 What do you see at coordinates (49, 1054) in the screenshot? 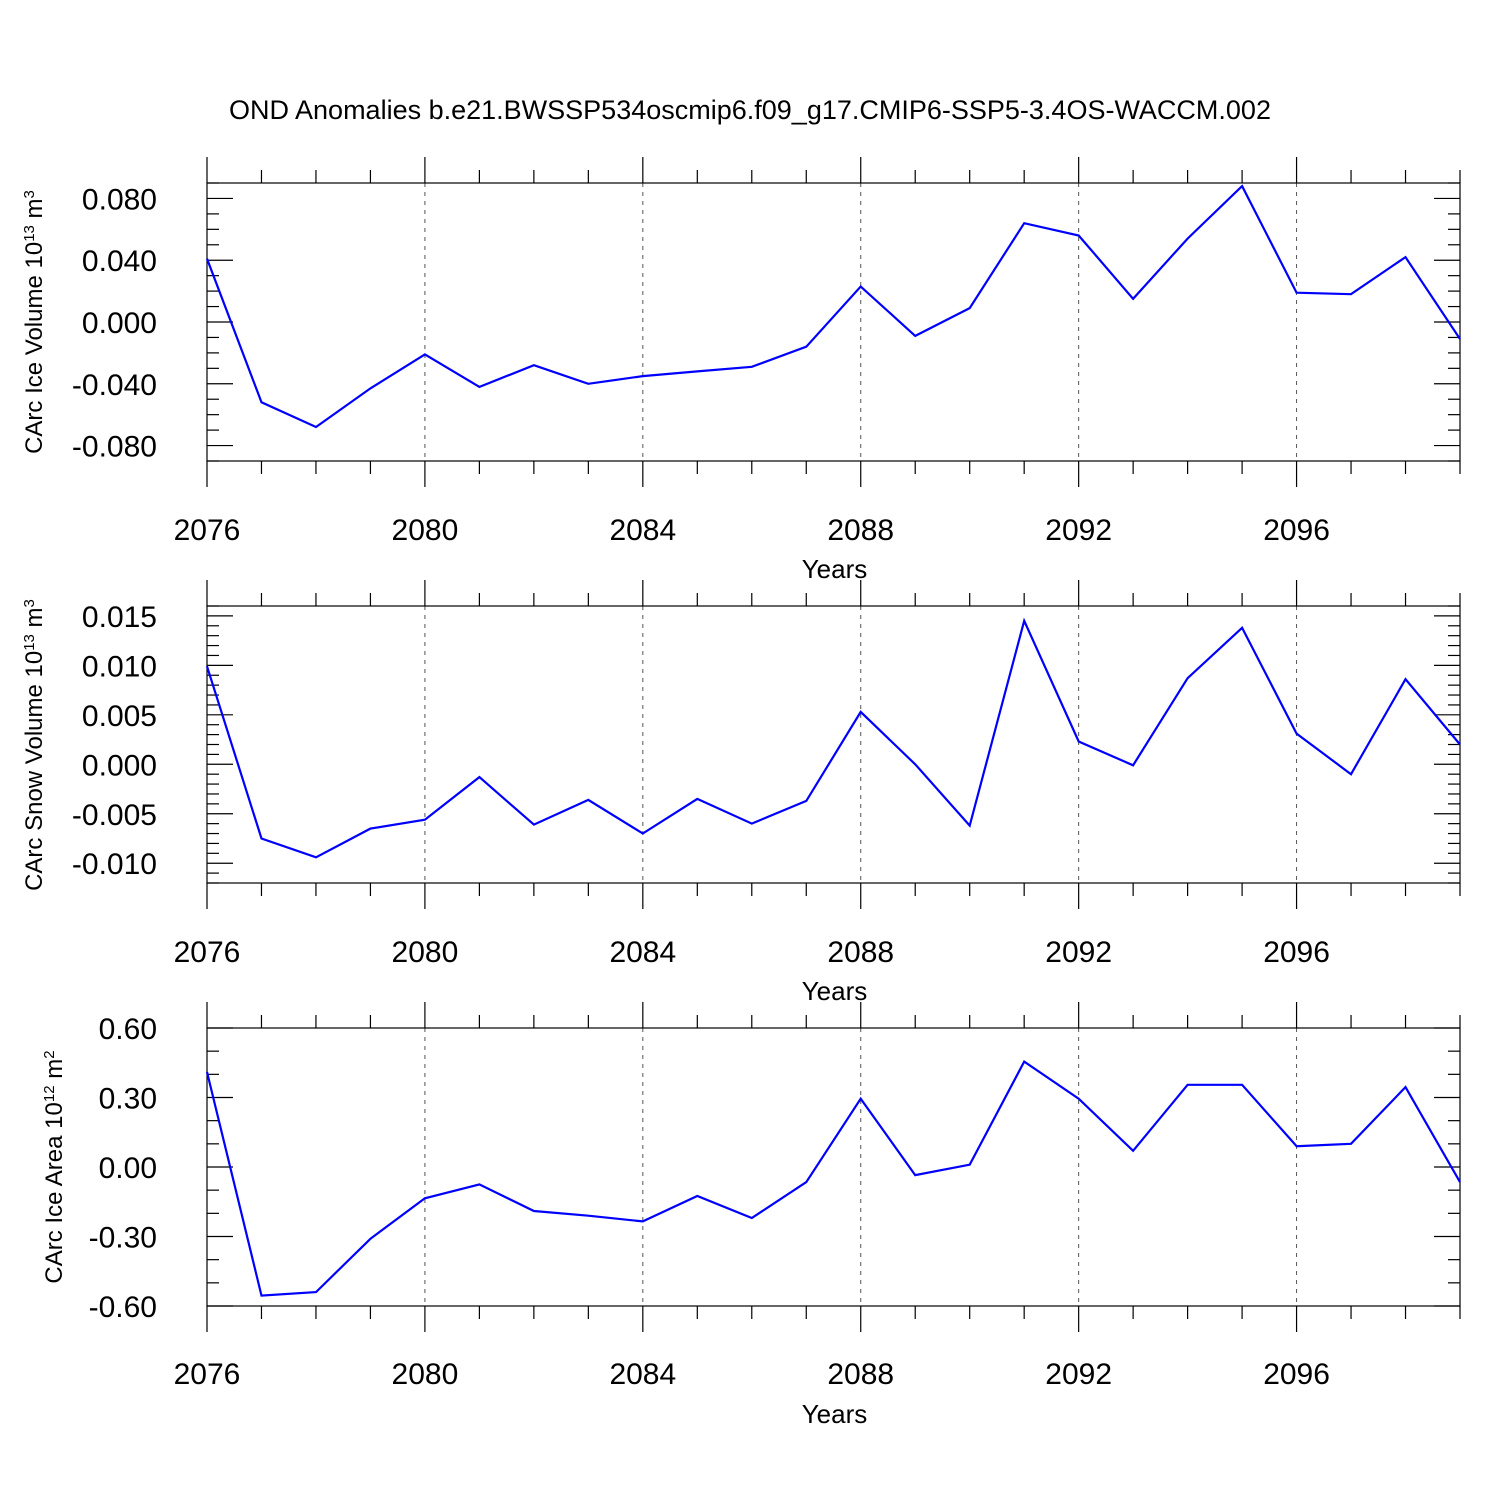
I see `y-axis-label-unit-exponent: 2` at bounding box center [49, 1054].